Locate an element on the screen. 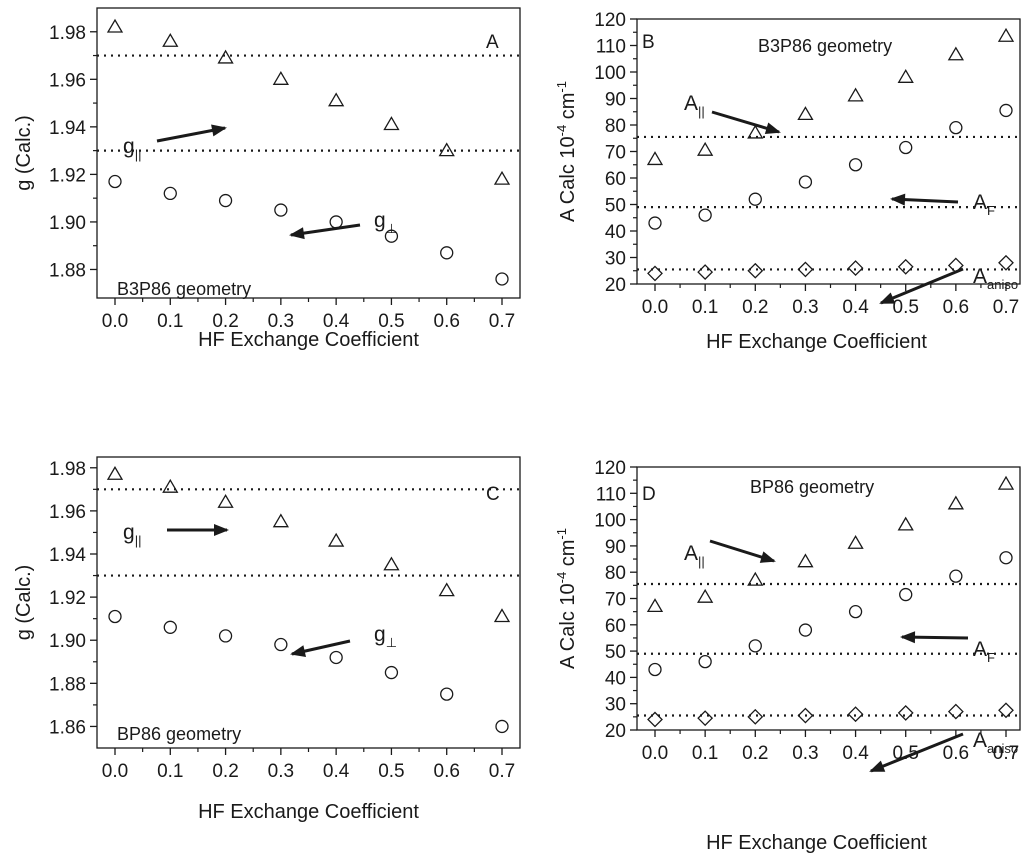 Image resolution: width=1025 pixels, height=857 pixels. y-tick-label: 120 is located at coordinates (610, 468).